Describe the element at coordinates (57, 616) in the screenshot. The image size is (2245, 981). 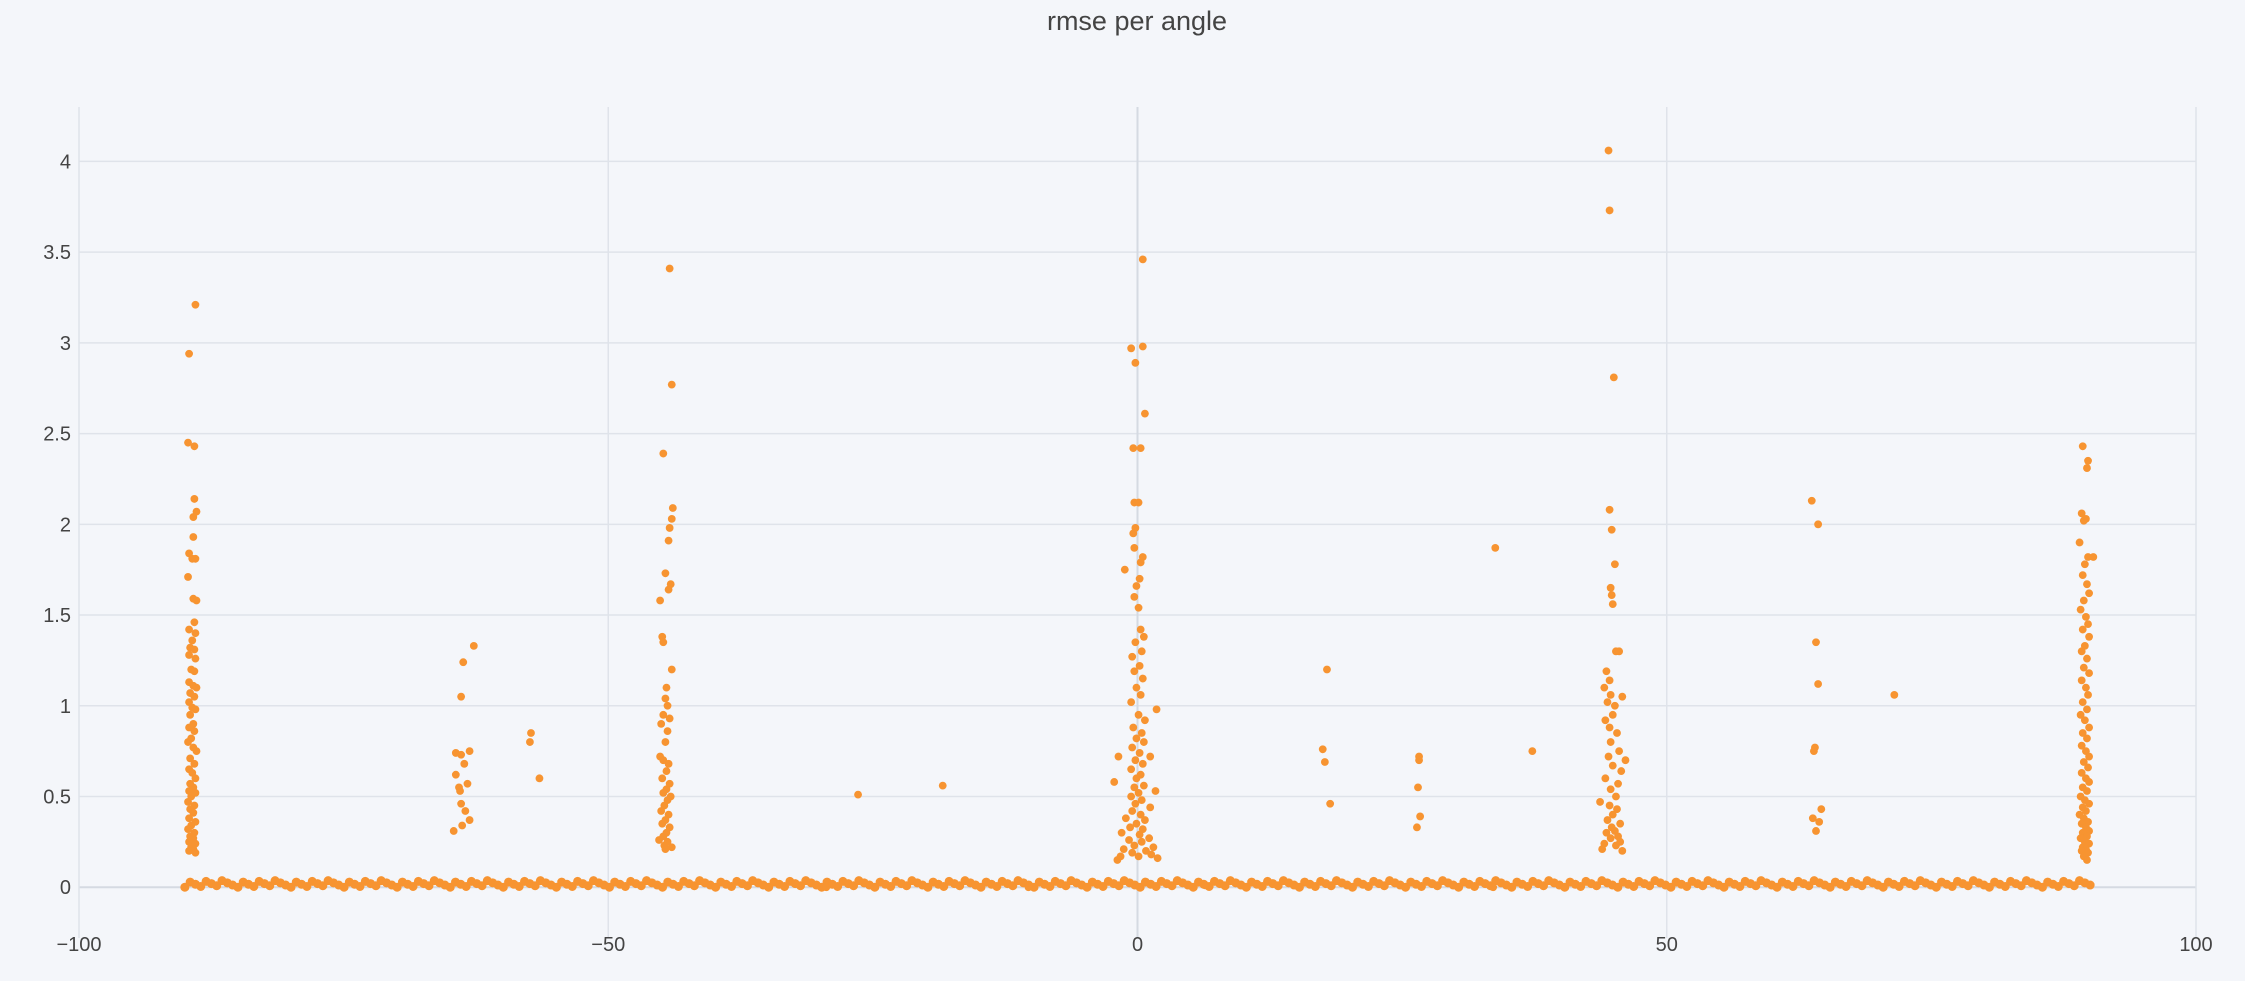
I see `y-tick-label: 1.5` at that location.